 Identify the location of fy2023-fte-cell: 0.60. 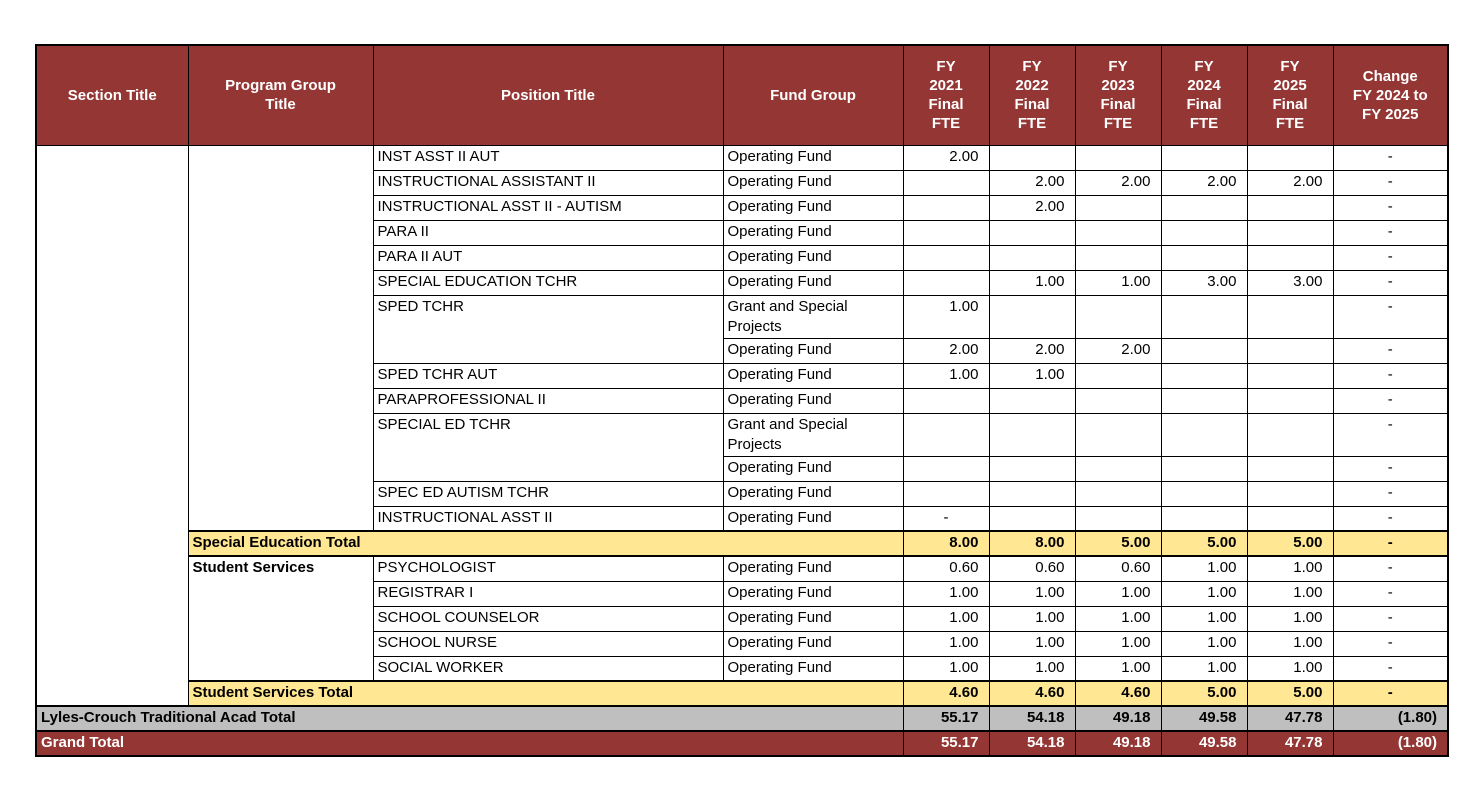
(1118, 568).